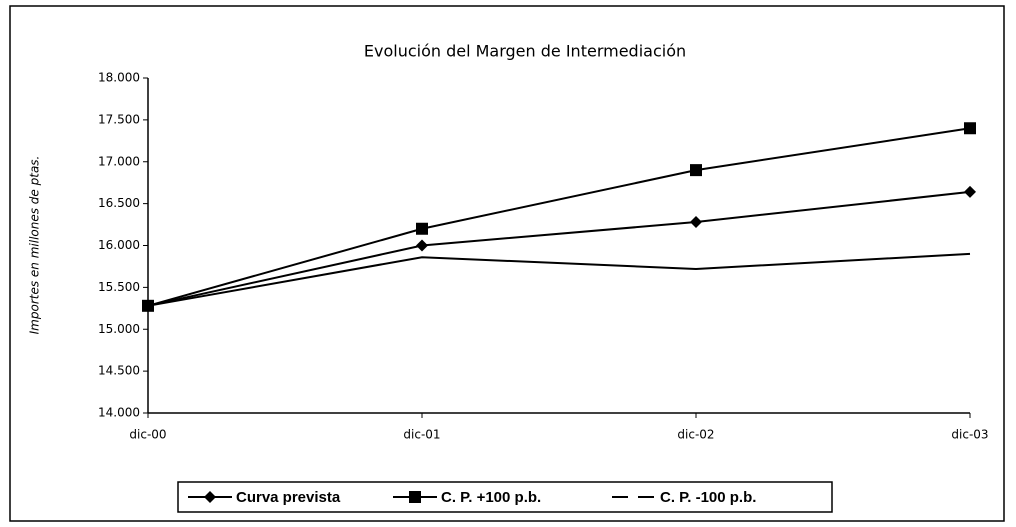 Image resolution: width=1016 pixels, height=527 pixels. What do you see at coordinates (119, 413) in the screenshot?
I see `y-tick-label: 14.000` at bounding box center [119, 413].